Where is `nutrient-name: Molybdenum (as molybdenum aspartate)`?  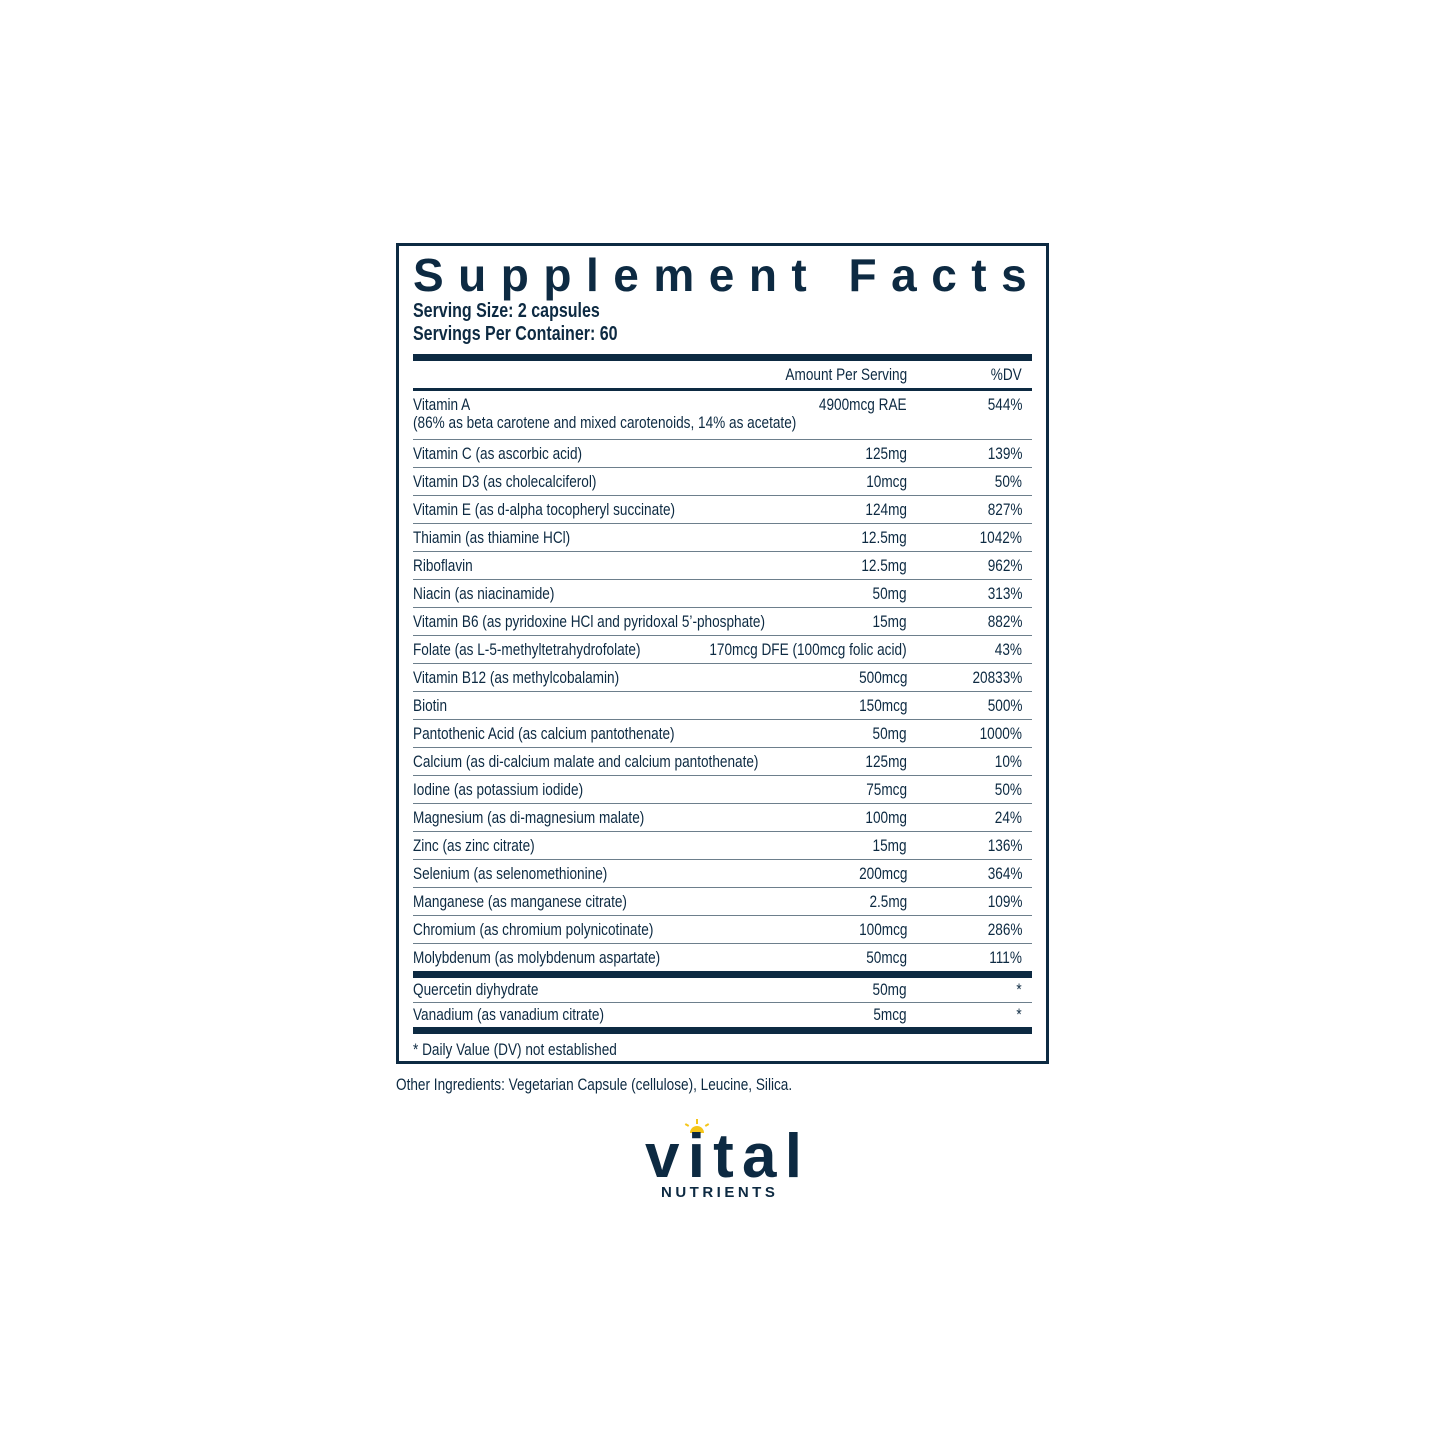
nutrient-name: Molybdenum (as molybdenum aspartate) is located at coordinates (537, 957).